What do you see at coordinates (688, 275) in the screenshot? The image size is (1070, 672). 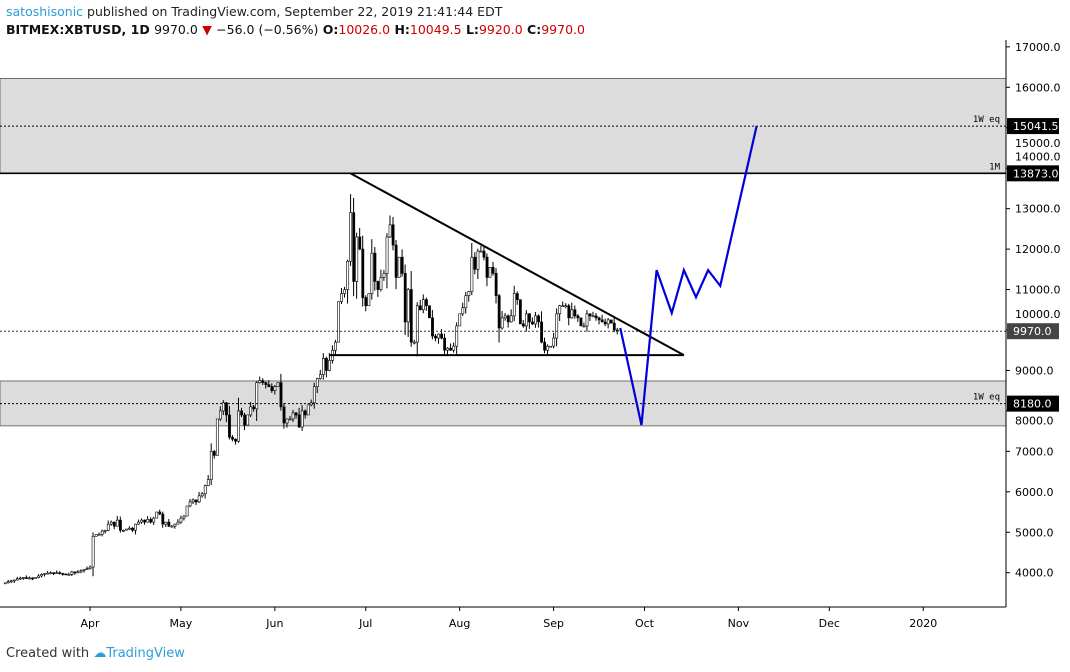 I see `projection-path` at bounding box center [688, 275].